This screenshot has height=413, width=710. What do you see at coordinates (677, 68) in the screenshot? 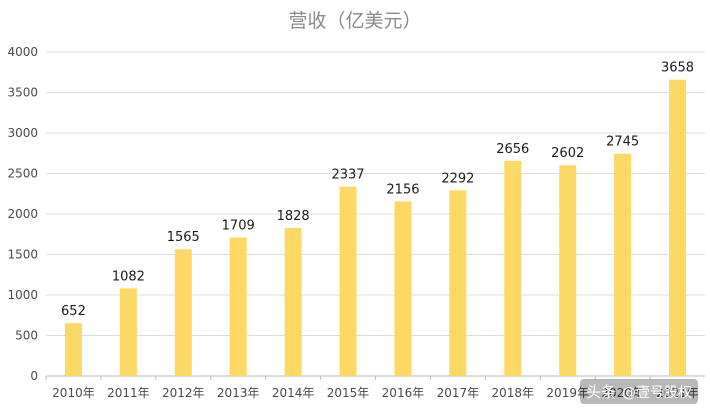
I see `data-label: 3658` at bounding box center [677, 68].